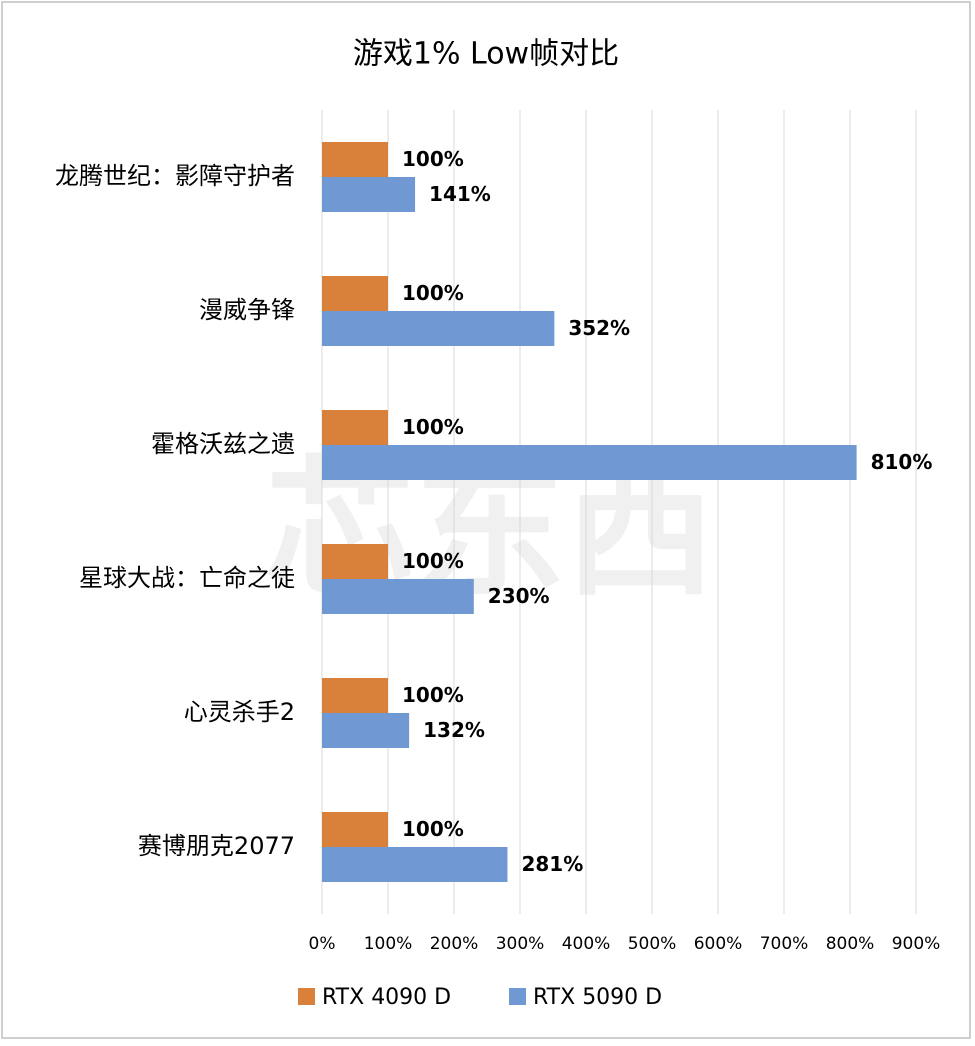 The width and height of the screenshot is (975, 1046). What do you see at coordinates (552, 864) in the screenshot?
I see `value-label: 281%` at bounding box center [552, 864].